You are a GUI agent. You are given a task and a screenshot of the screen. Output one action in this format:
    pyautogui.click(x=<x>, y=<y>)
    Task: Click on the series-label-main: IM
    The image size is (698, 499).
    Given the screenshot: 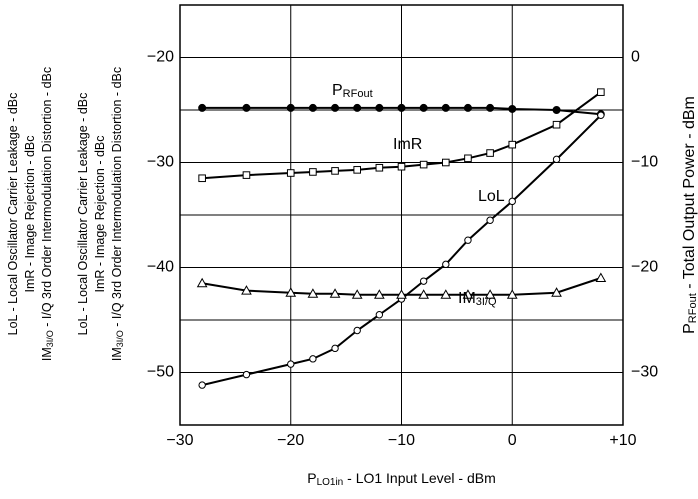 What is the action you would take?
    pyautogui.click(x=467, y=298)
    